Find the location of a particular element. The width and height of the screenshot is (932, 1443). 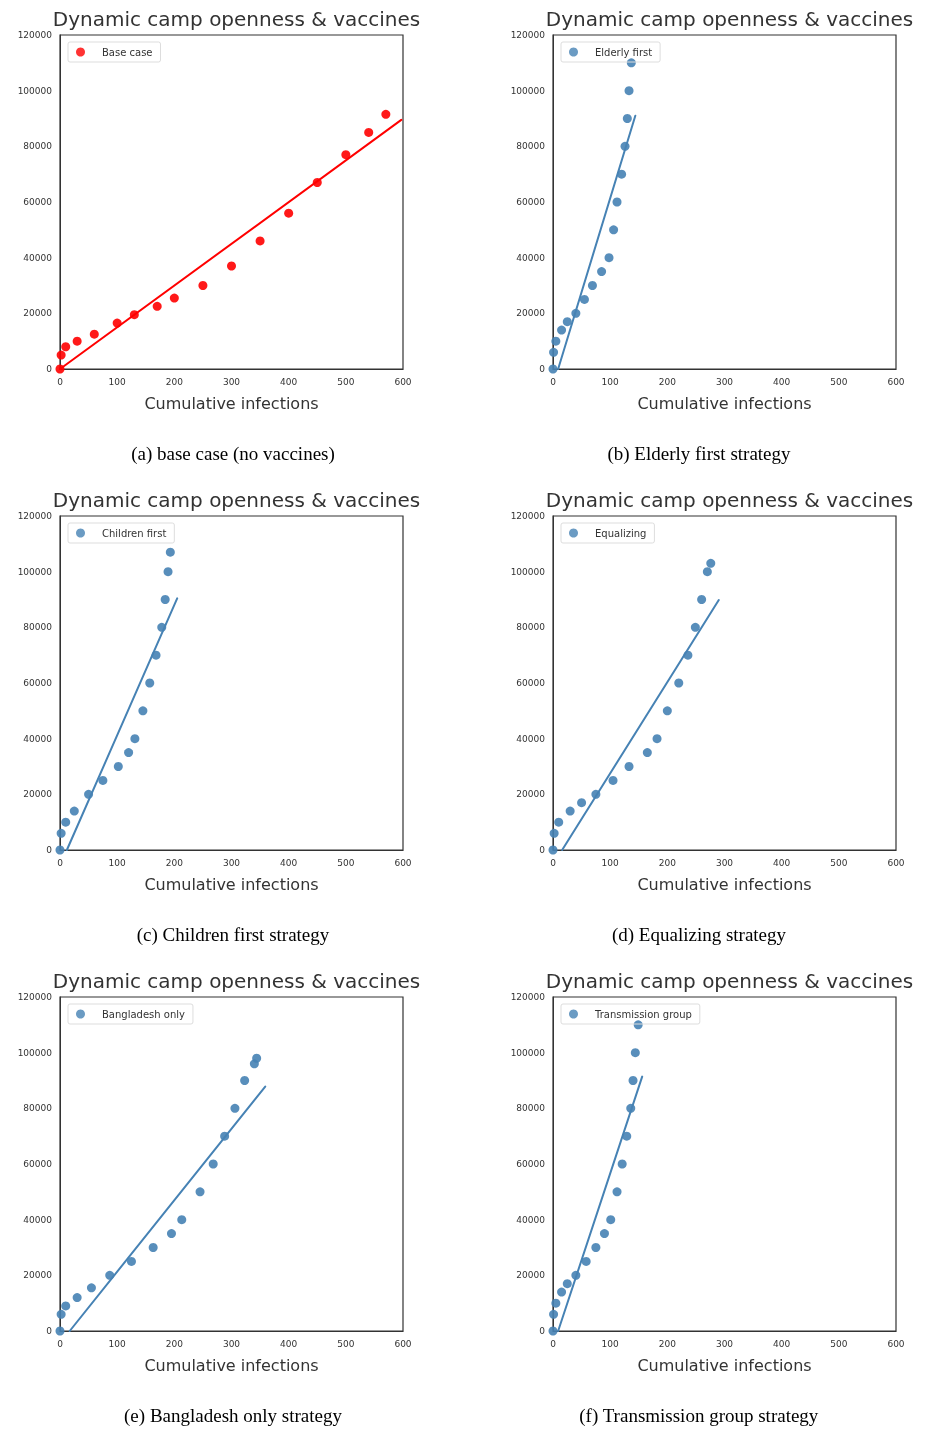

text: (b) Elderly first strategy is located at coordinates (699, 454).